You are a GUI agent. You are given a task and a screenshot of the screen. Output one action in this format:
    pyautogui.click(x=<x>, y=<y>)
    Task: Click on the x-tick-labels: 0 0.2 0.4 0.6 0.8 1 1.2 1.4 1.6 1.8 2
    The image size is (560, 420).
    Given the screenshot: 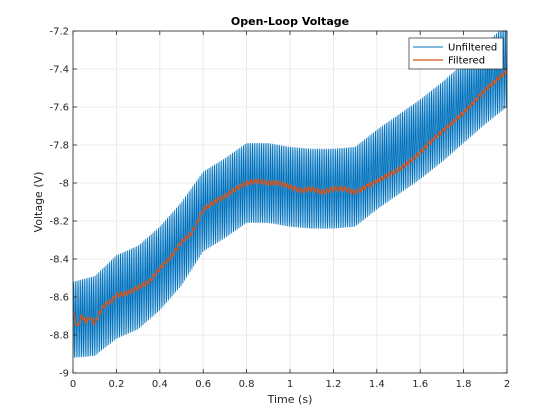 What is the action you would take?
    pyautogui.click(x=290, y=384)
    